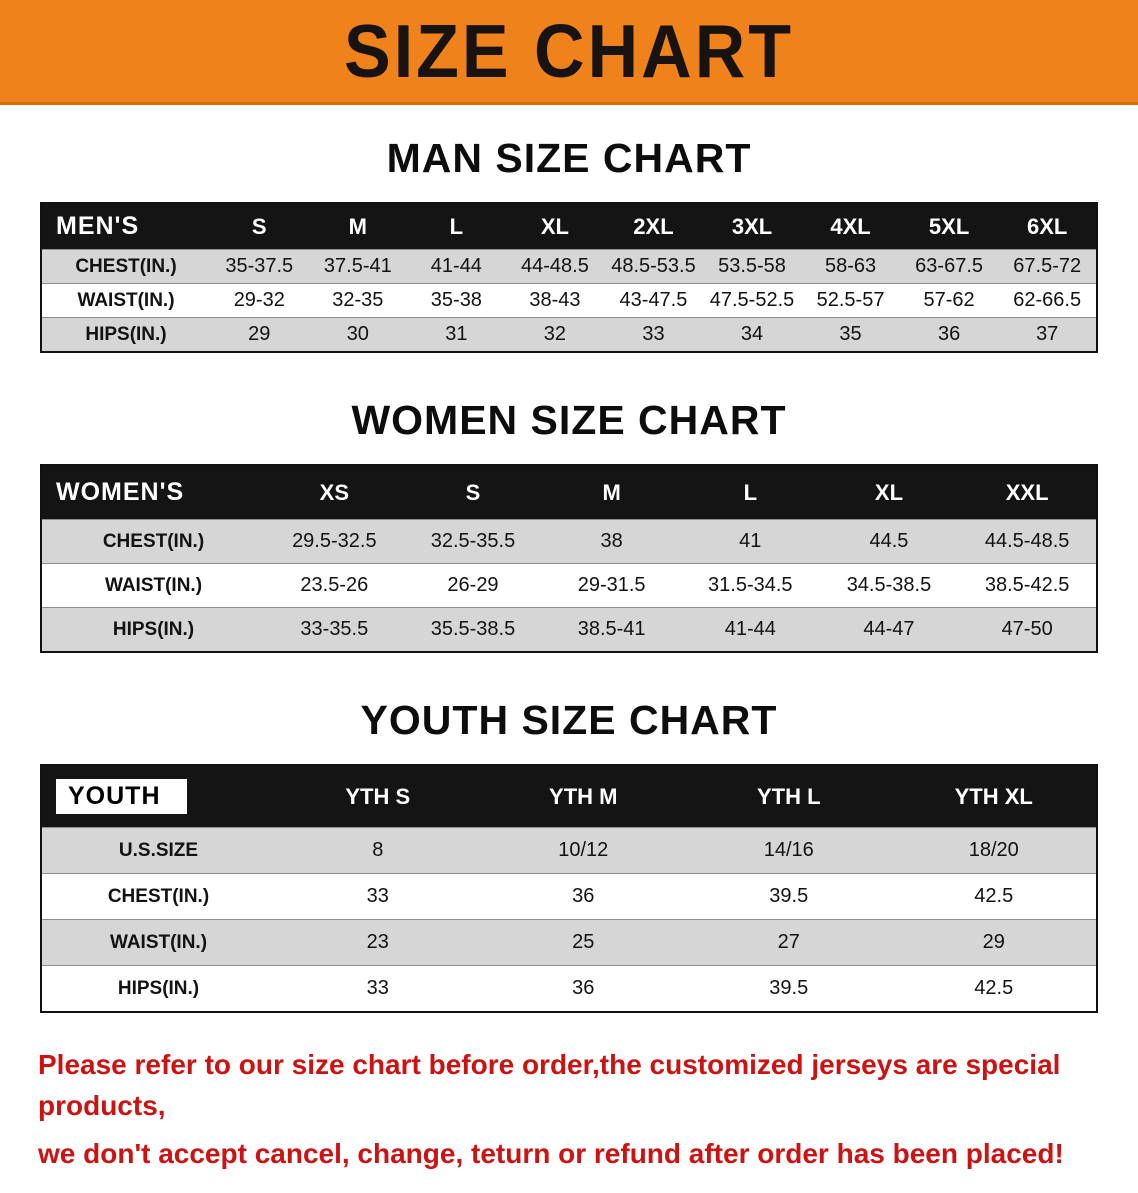  What do you see at coordinates (788, 850) in the screenshot?
I see `cell-value: 14/16` at bounding box center [788, 850].